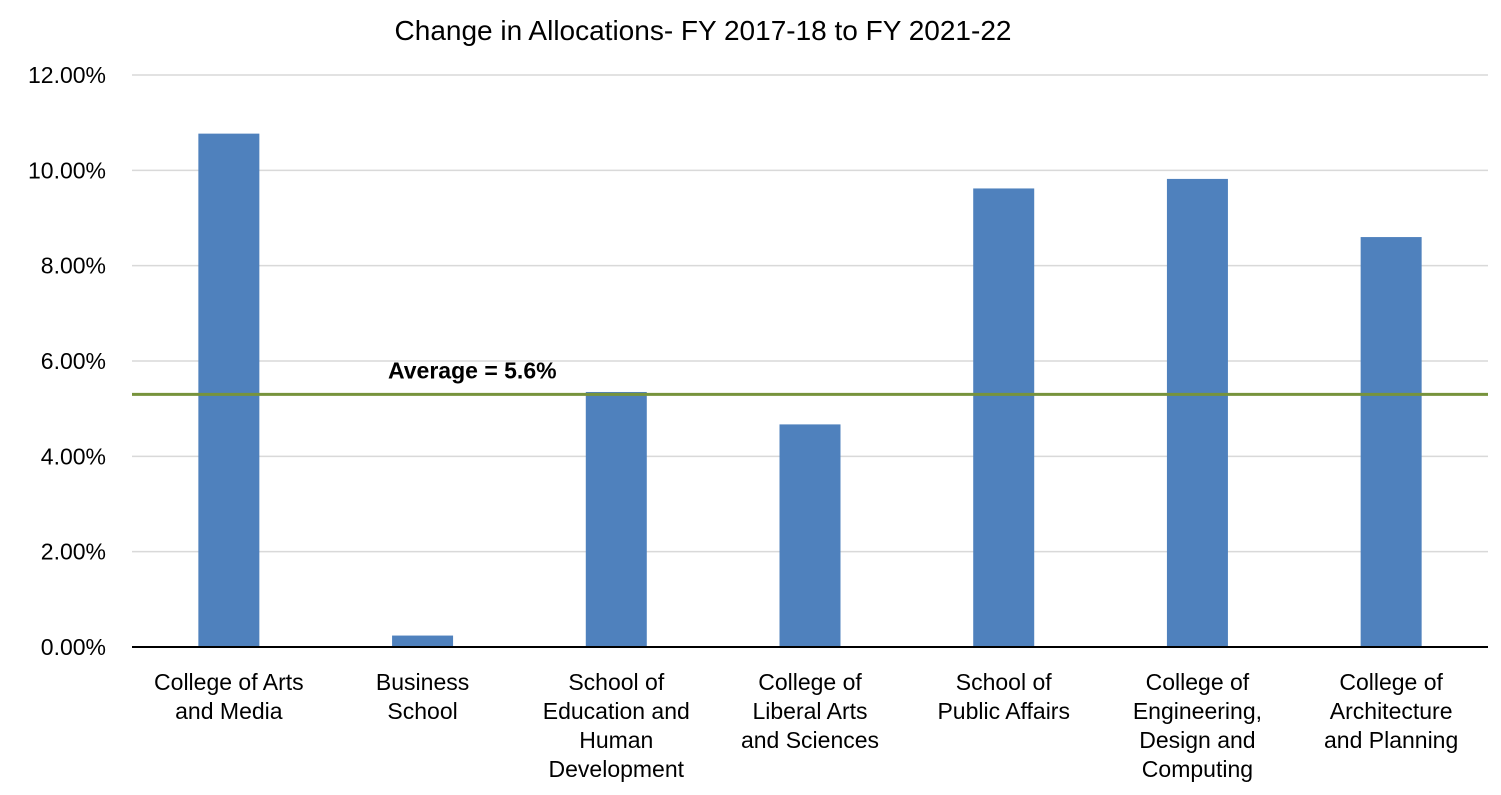  What do you see at coordinates (73, 647) in the screenshot?
I see `y-tick-label: 0.00%` at bounding box center [73, 647].